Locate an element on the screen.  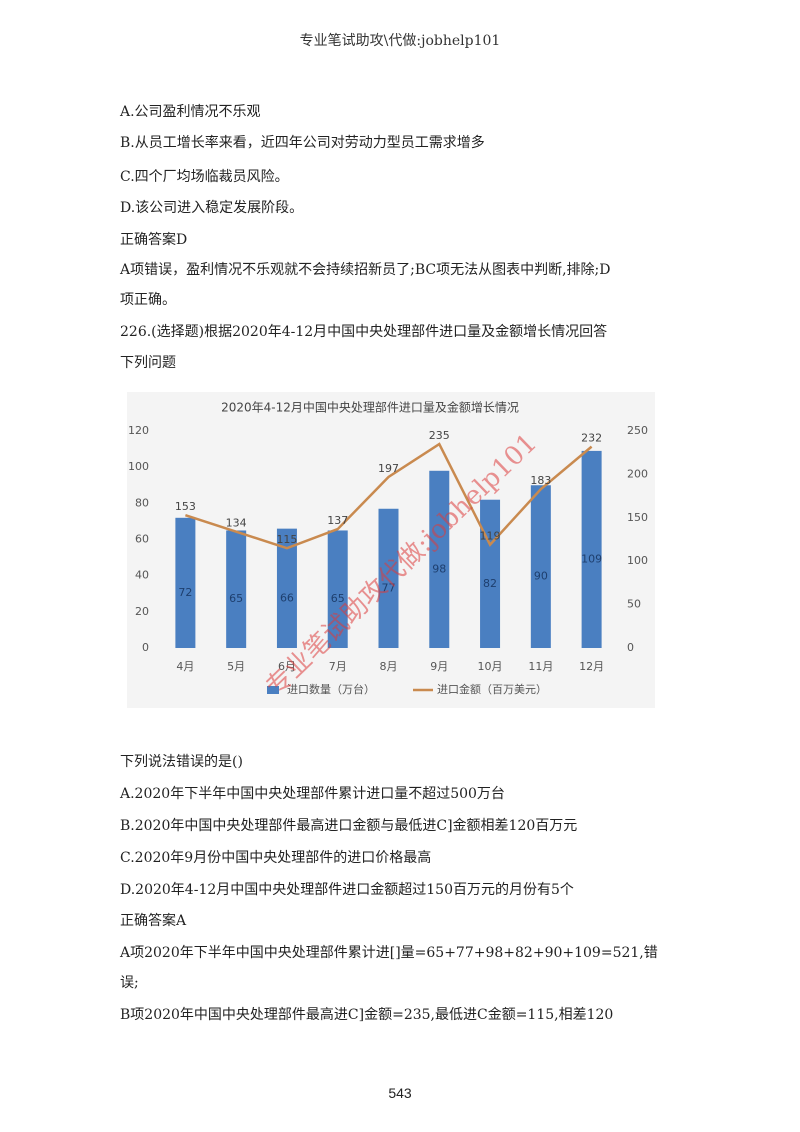
line-label: 232 is located at coordinates (591, 438).